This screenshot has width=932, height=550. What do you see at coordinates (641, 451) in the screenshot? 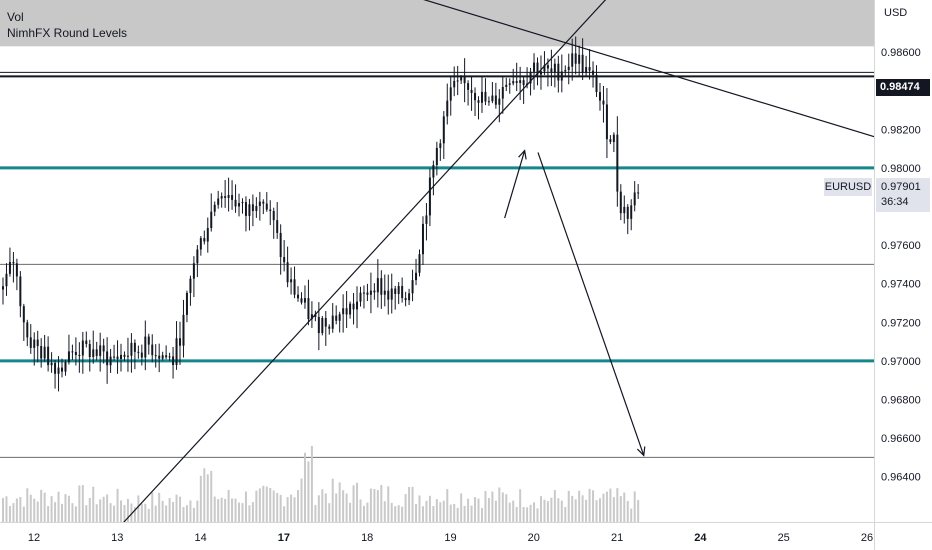
I see `arrow-head` at bounding box center [641, 451].